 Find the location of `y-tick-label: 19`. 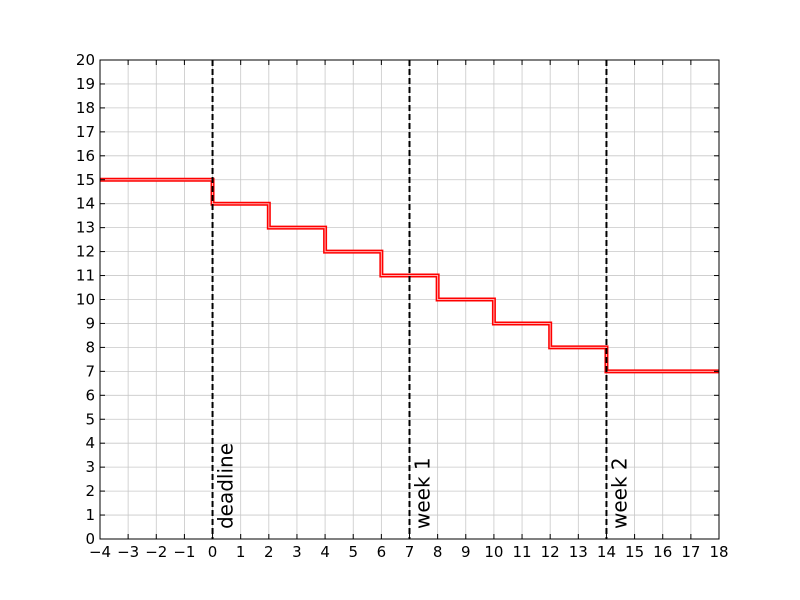

y-tick-label: 19 is located at coordinates (85, 84).